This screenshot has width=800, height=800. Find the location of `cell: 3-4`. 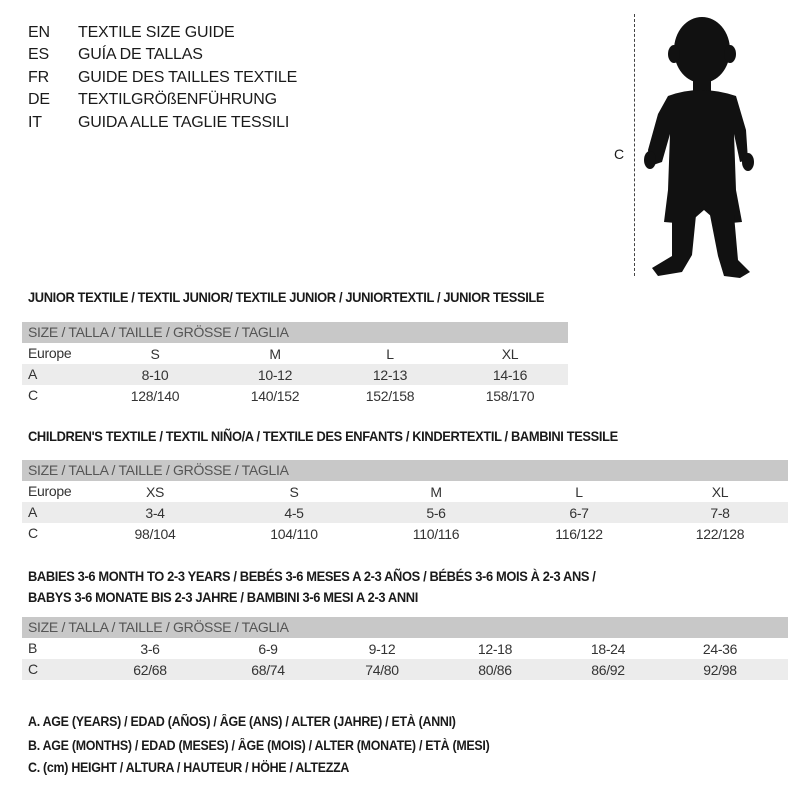

cell: 3-4 is located at coordinates (155, 513).